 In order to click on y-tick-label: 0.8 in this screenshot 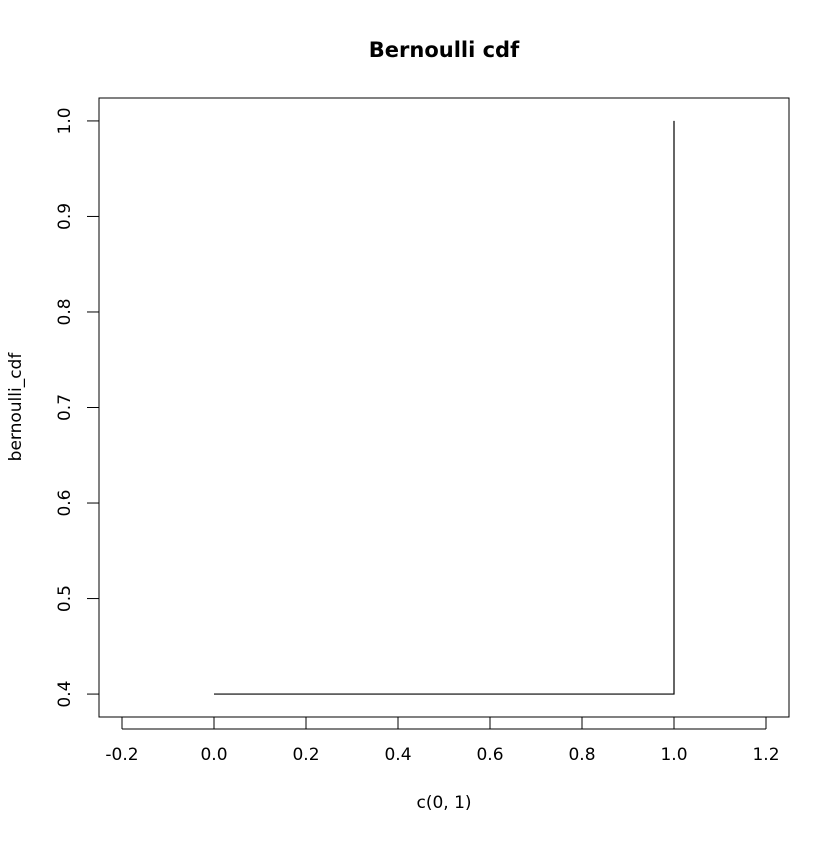, I will do `click(65, 311)`.